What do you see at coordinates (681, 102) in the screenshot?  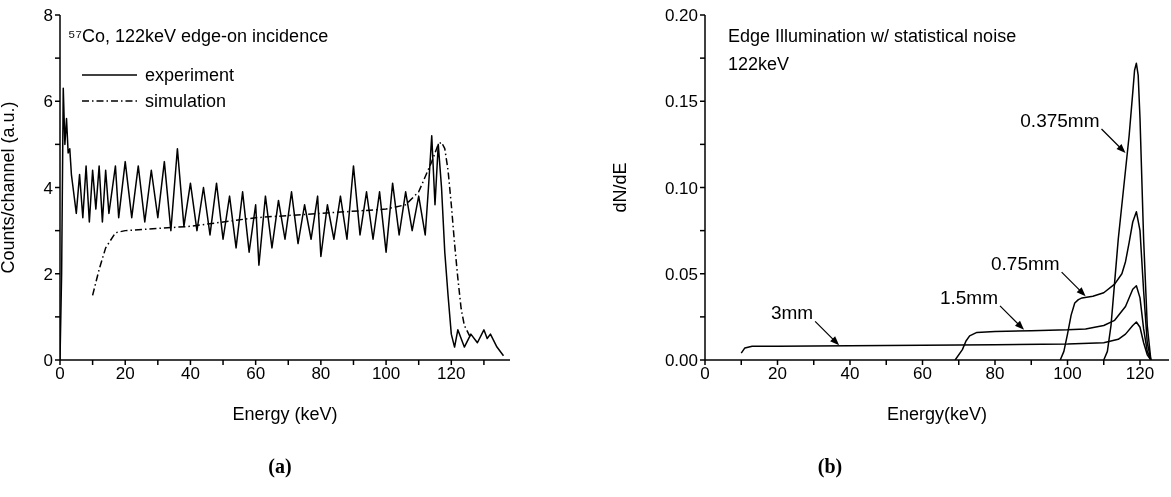 I see `y-tick-label: 0.15` at bounding box center [681, 102].